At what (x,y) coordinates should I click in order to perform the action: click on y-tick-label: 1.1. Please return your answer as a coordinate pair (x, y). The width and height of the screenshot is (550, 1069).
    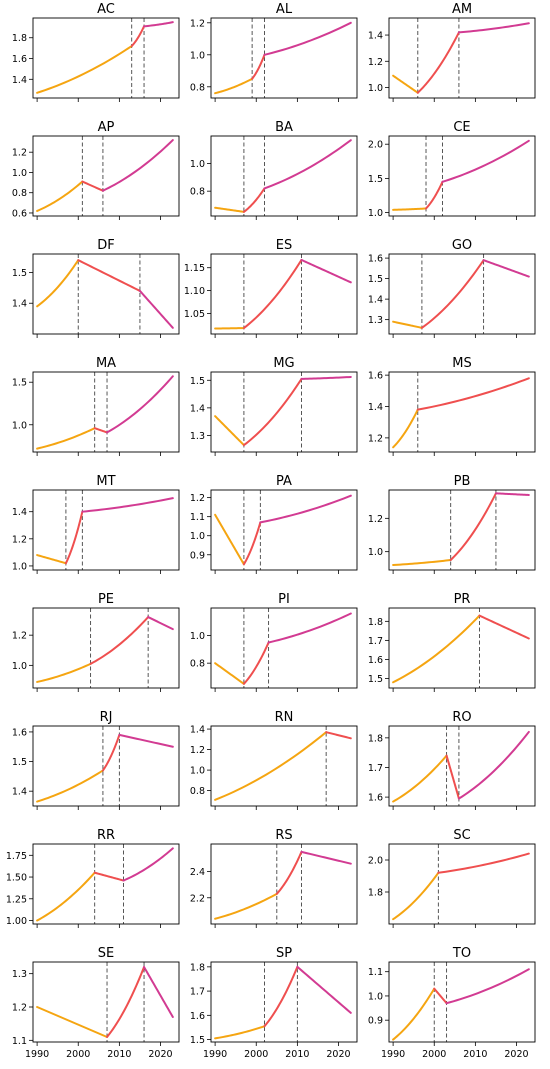
    Looking at the image, I should click on (19, 1041).